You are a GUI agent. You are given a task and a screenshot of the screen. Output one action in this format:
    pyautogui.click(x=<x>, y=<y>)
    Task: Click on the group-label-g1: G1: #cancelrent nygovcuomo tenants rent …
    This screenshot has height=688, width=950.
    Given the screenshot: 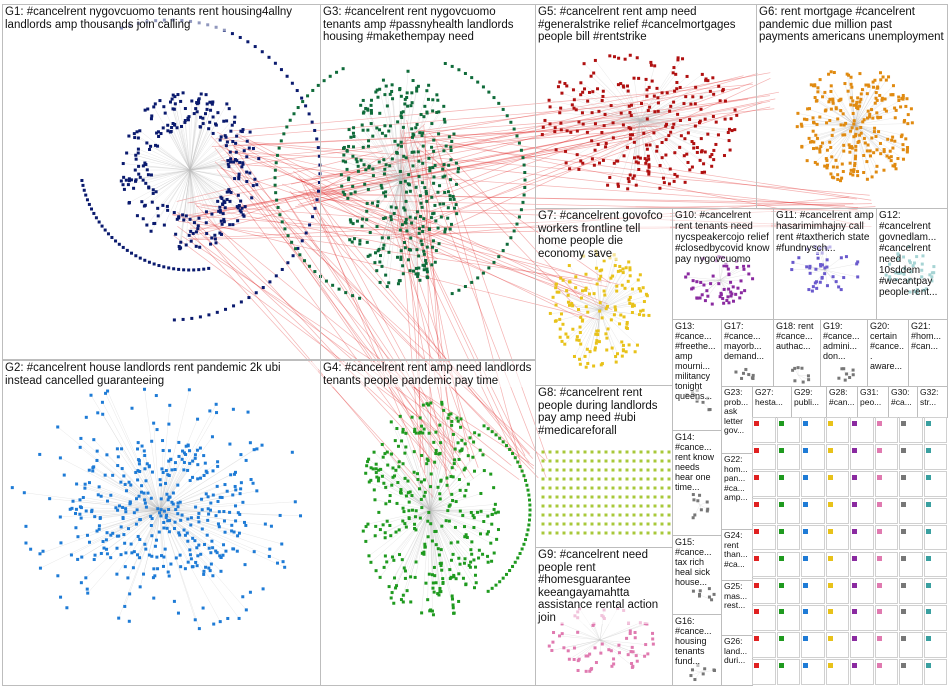 What is the action you would take?
    pyautogui.click(x=161, y=18)
    